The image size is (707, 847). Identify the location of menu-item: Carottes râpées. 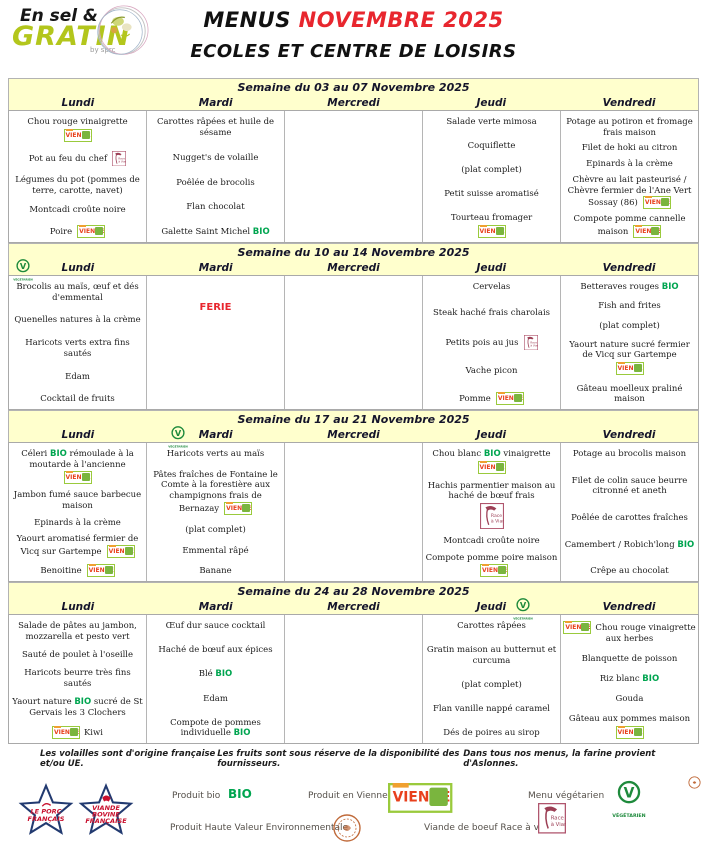
(491, 626).